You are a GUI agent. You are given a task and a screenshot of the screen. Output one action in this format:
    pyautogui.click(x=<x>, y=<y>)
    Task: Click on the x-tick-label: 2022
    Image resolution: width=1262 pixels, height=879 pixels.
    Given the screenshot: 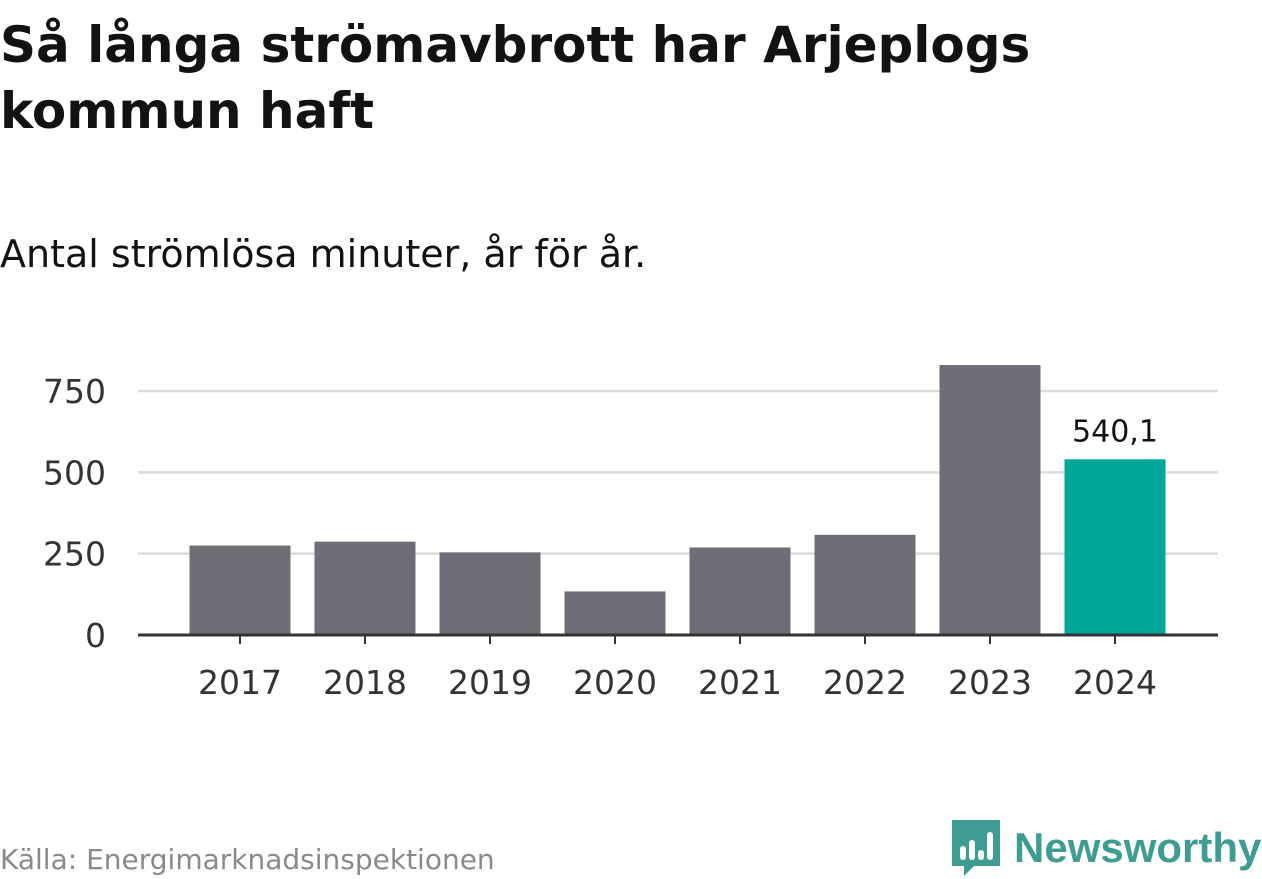 What is the action you would take?
    pyautogui.click(x=865, y=682)
    